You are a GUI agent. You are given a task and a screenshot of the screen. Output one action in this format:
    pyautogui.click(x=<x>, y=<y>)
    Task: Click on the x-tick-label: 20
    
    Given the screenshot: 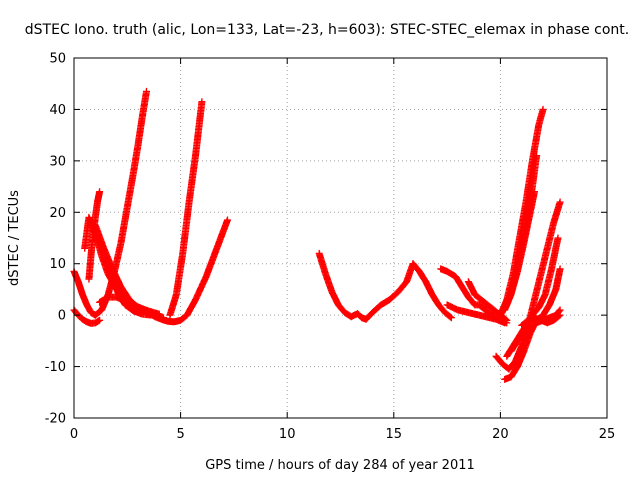 What is the action you would take?
    pyautogui.click(x=500, y=434)
    